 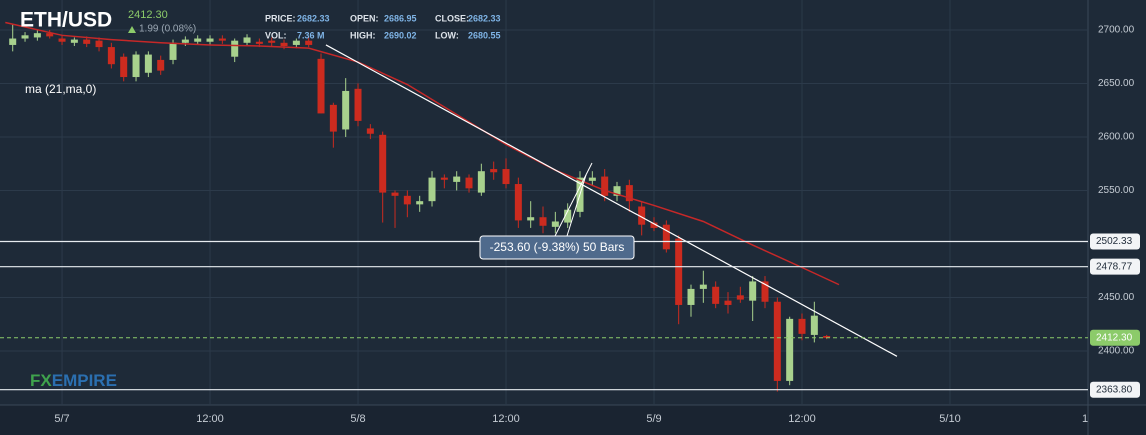 What do you see at coordinates (363, 35) in the screenshot?
I see `stat-label: HIGH:` at bounding box center [363, 35].